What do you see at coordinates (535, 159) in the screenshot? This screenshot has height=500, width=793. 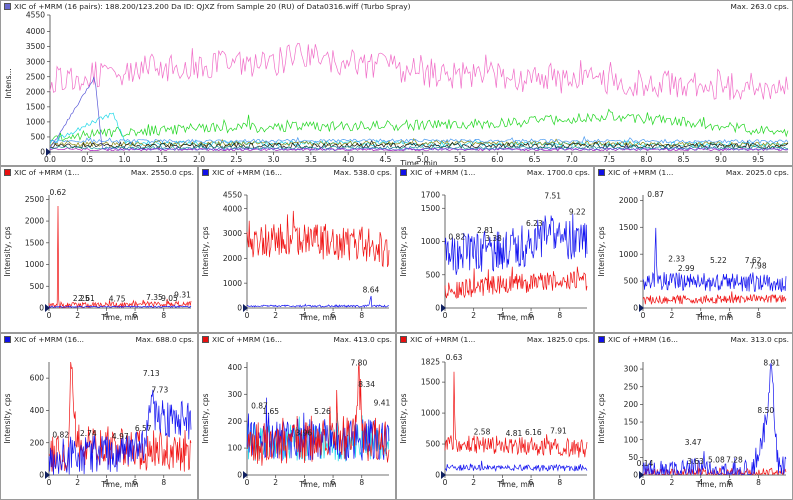 I see `x-tick-label: 6.5` at bounding box center [535, 159].